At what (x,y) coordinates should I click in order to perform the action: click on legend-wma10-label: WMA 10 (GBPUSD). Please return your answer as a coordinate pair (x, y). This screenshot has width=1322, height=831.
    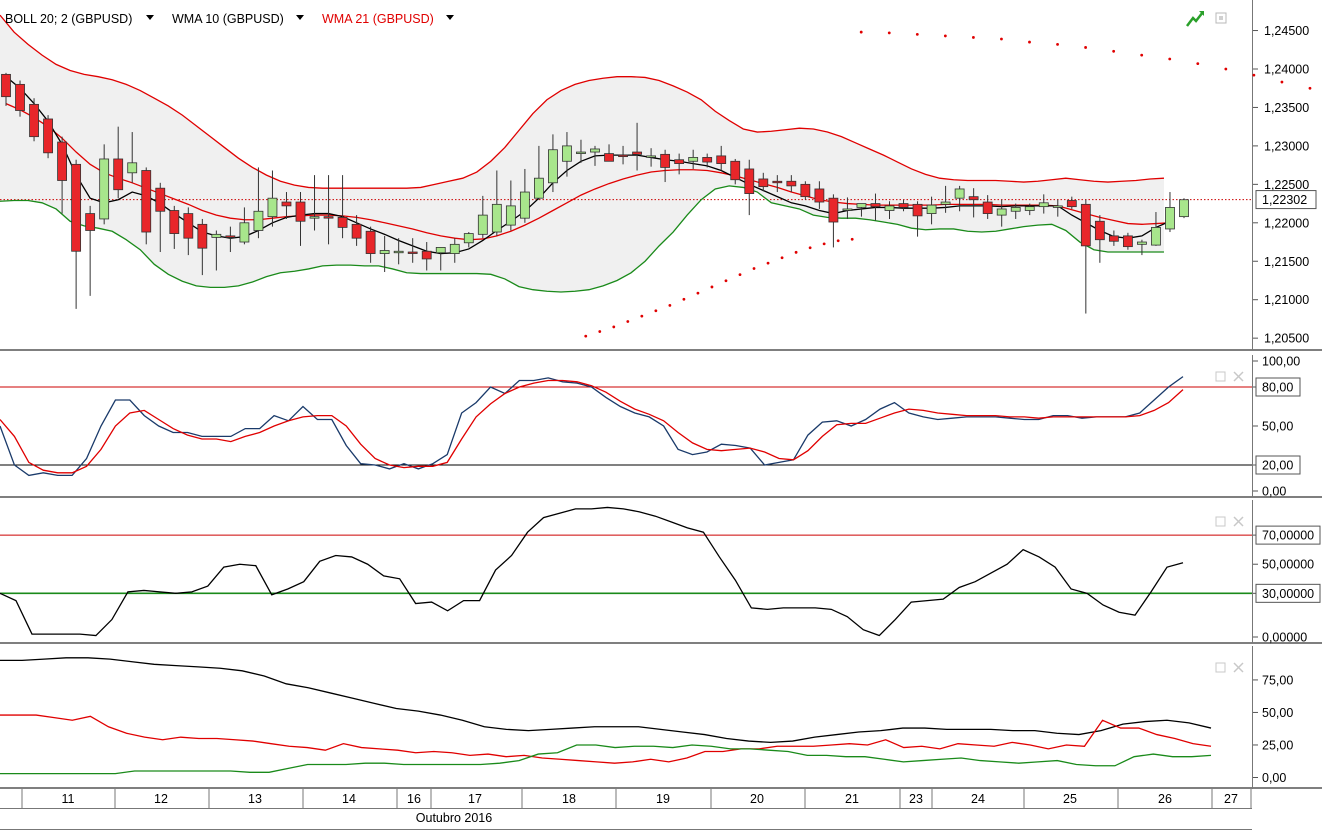
    Looking at the image, I should click on (228, 19).